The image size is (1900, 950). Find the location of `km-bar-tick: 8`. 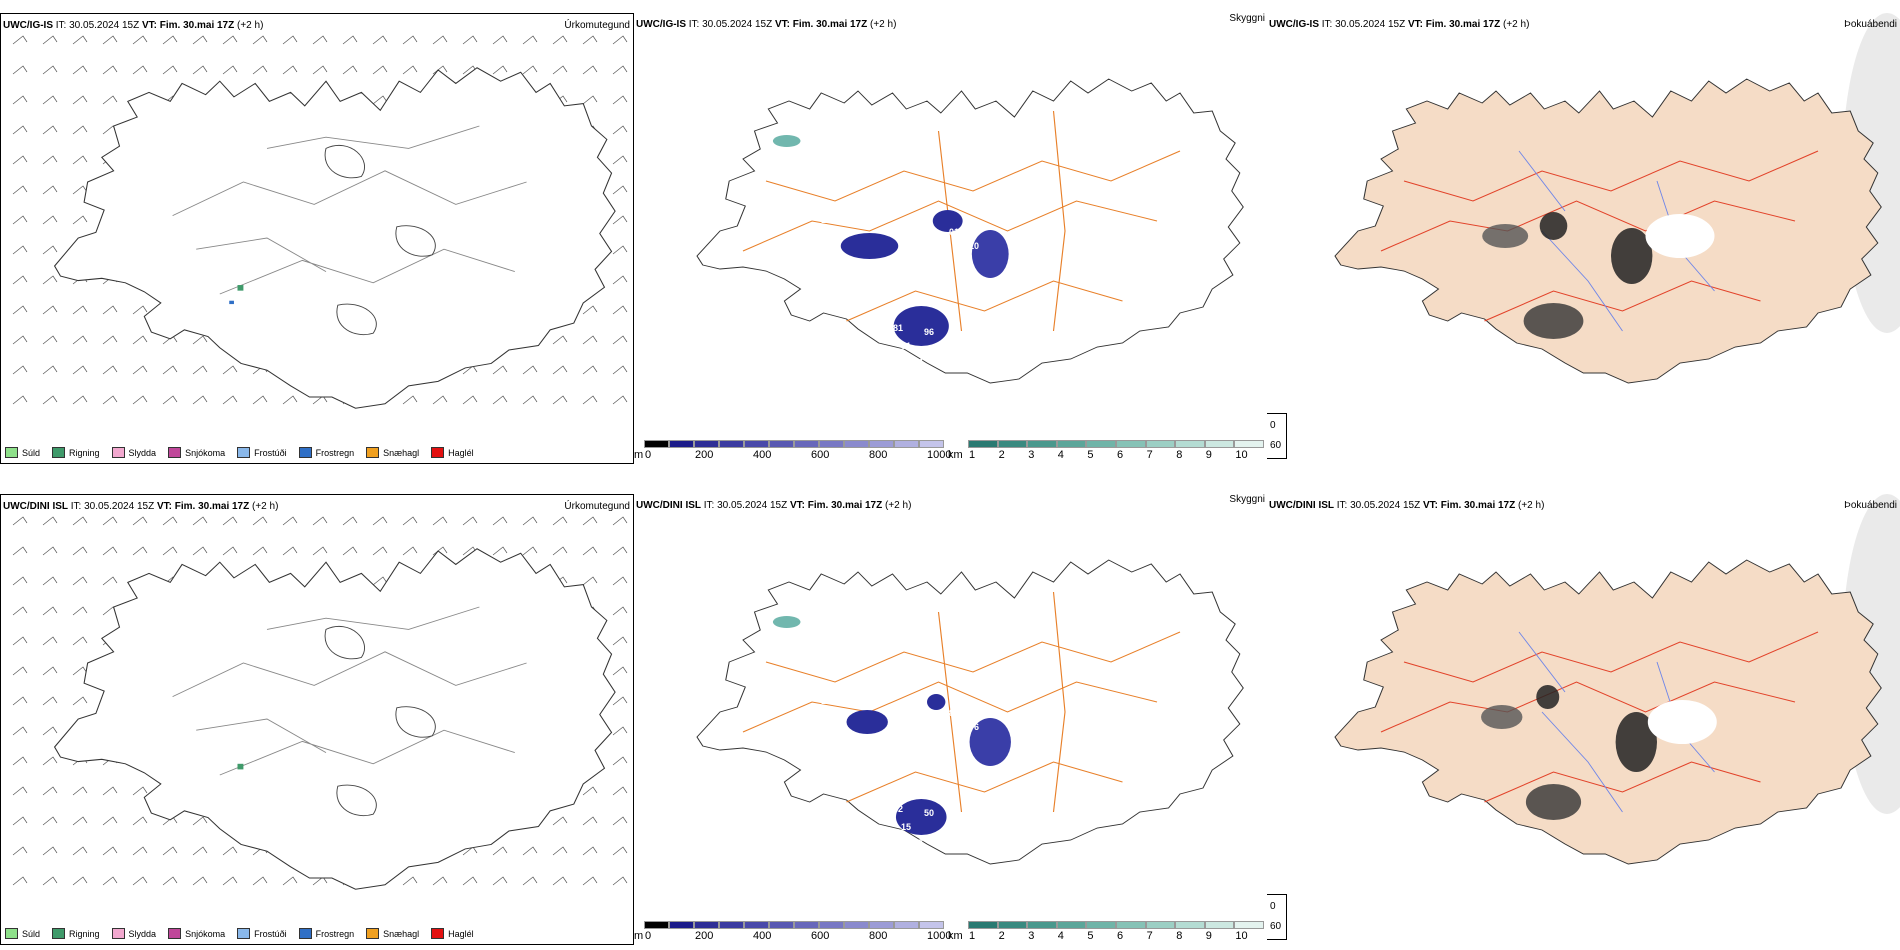

km-bar-tick: 8 is located at coordinates (1179, 936).